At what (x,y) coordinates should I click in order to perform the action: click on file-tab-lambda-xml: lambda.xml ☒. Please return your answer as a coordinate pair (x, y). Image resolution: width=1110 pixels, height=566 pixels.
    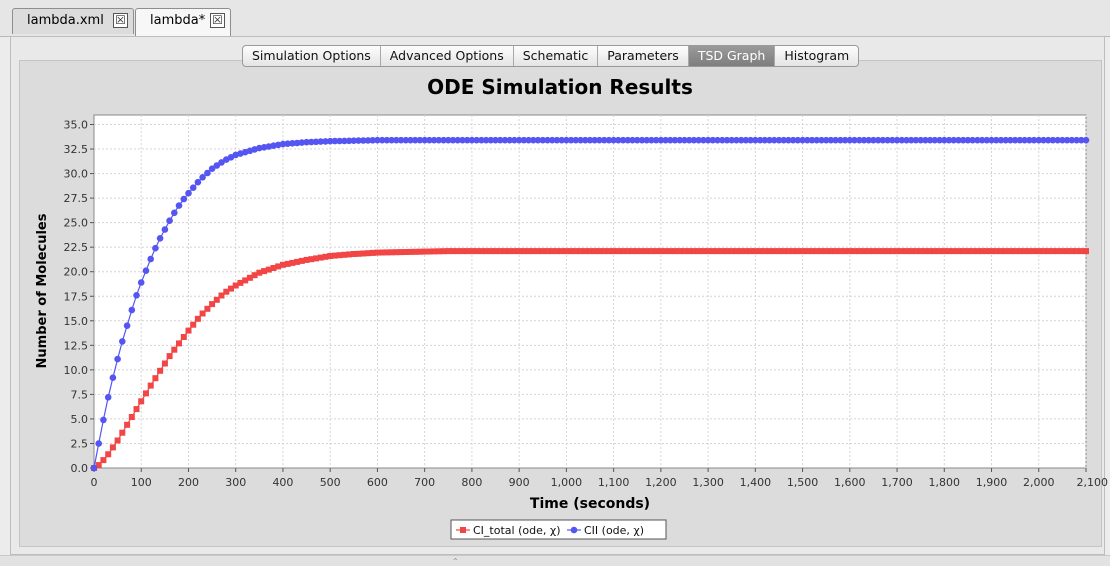
    Looking at the image, I should click on (73, 21).